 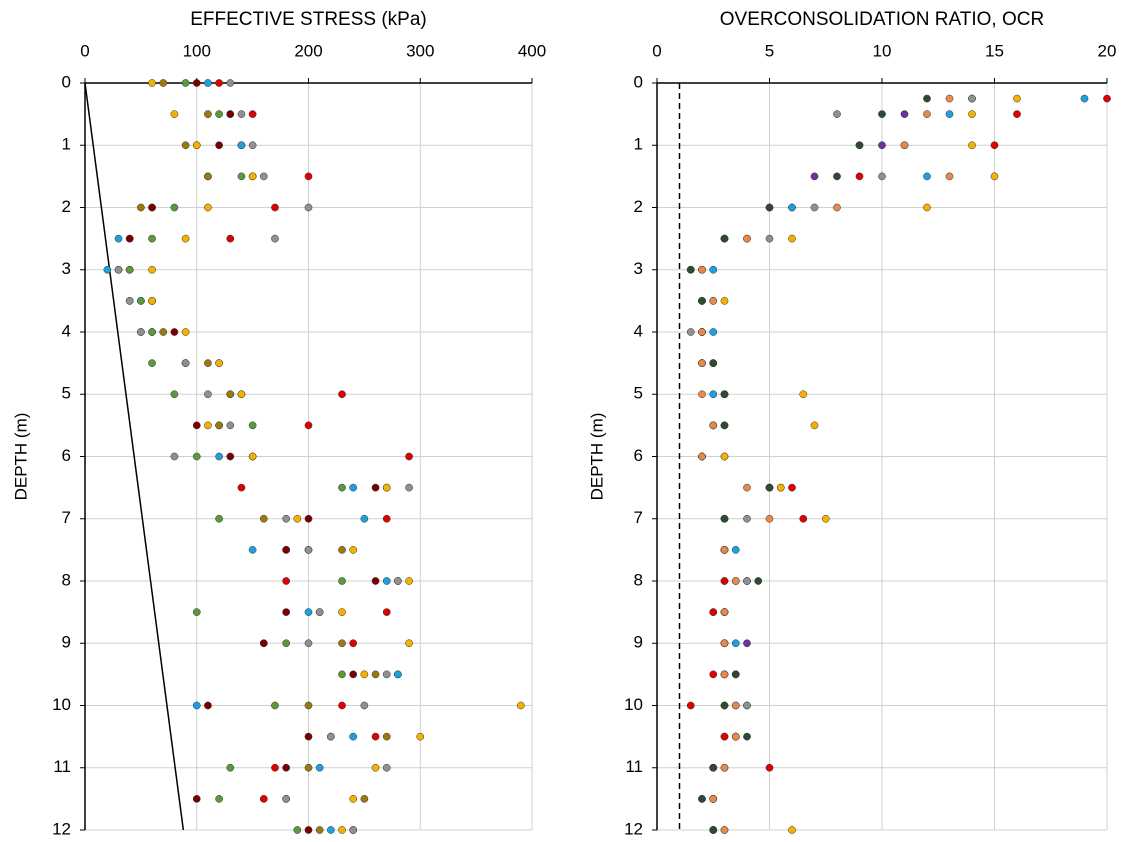 I want to click on y-tick-label: 0, so click(x=638, y=81).